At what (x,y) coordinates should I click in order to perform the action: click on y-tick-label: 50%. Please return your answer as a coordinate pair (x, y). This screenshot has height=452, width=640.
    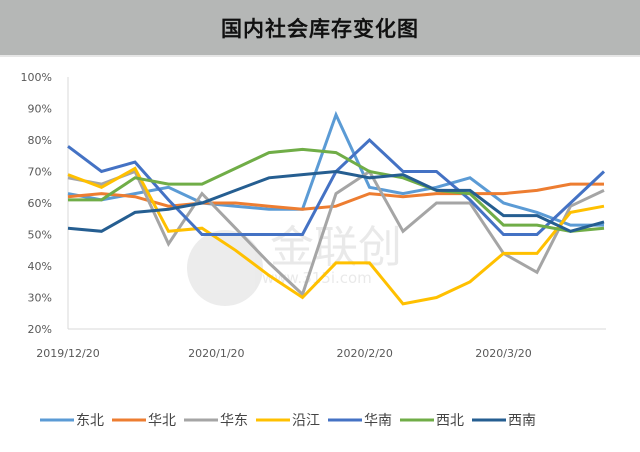
    Looking at the image, I should click on (40, 235).